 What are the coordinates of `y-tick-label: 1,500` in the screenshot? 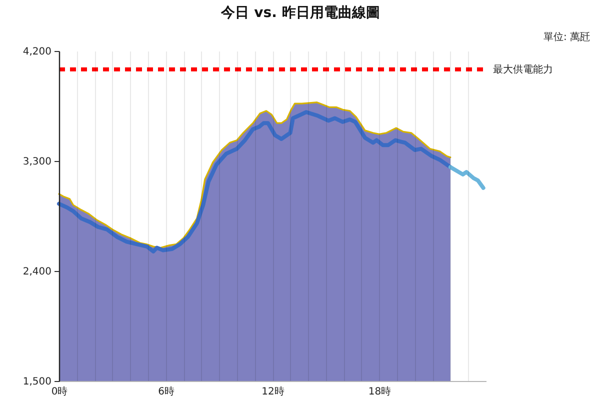 It's located at (37, 382).